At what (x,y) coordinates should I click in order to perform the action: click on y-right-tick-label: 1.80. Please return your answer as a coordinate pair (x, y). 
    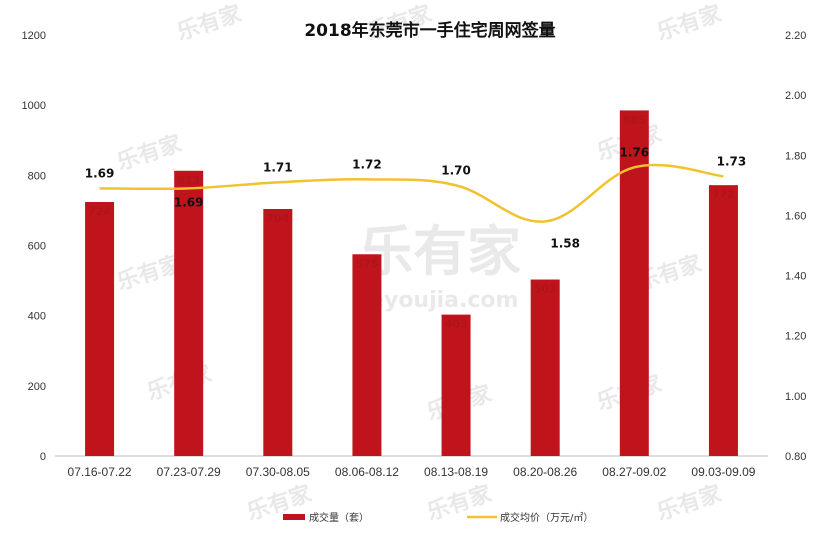
    Looking at the image, I should click on (795, 156).